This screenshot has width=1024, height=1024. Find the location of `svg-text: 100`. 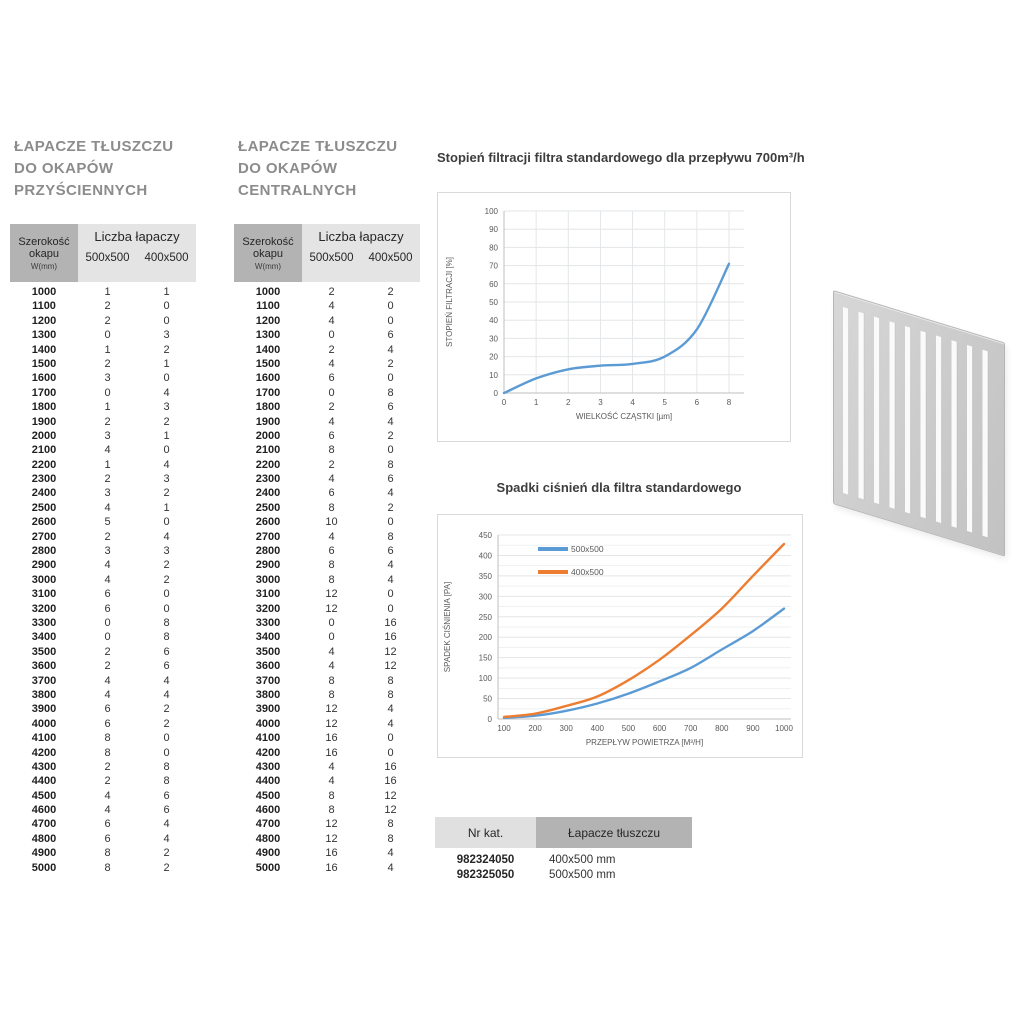

svg-text: 100 is located at coordinates (504, 728).